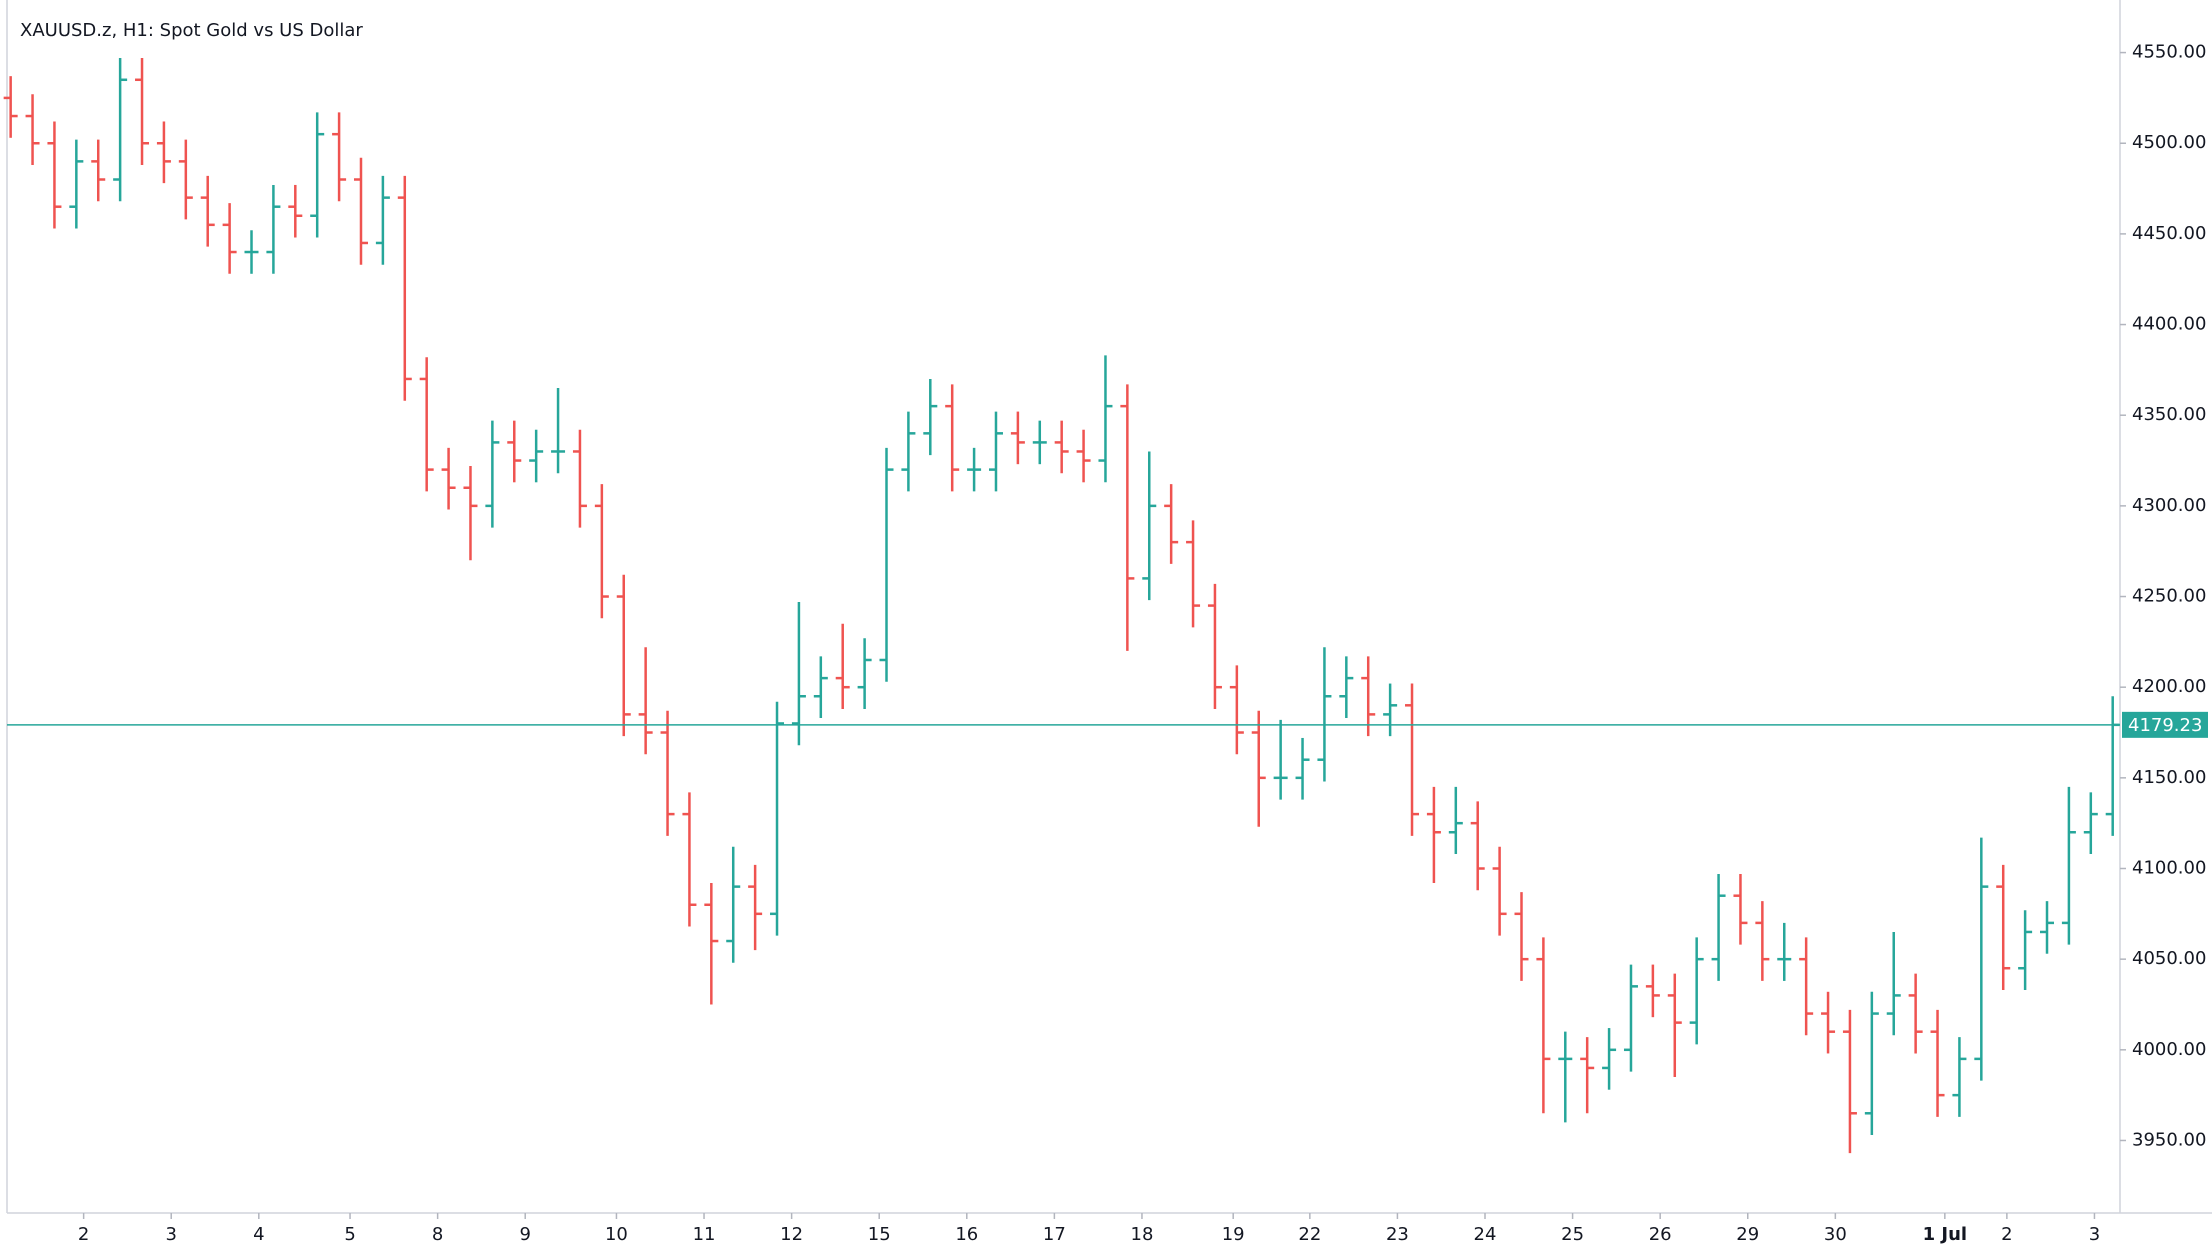 The image size is (2212, 1255). Describe the element at coordinates (966, 1234) in the screenshot. I see `x-tick-label: 16` at that location.